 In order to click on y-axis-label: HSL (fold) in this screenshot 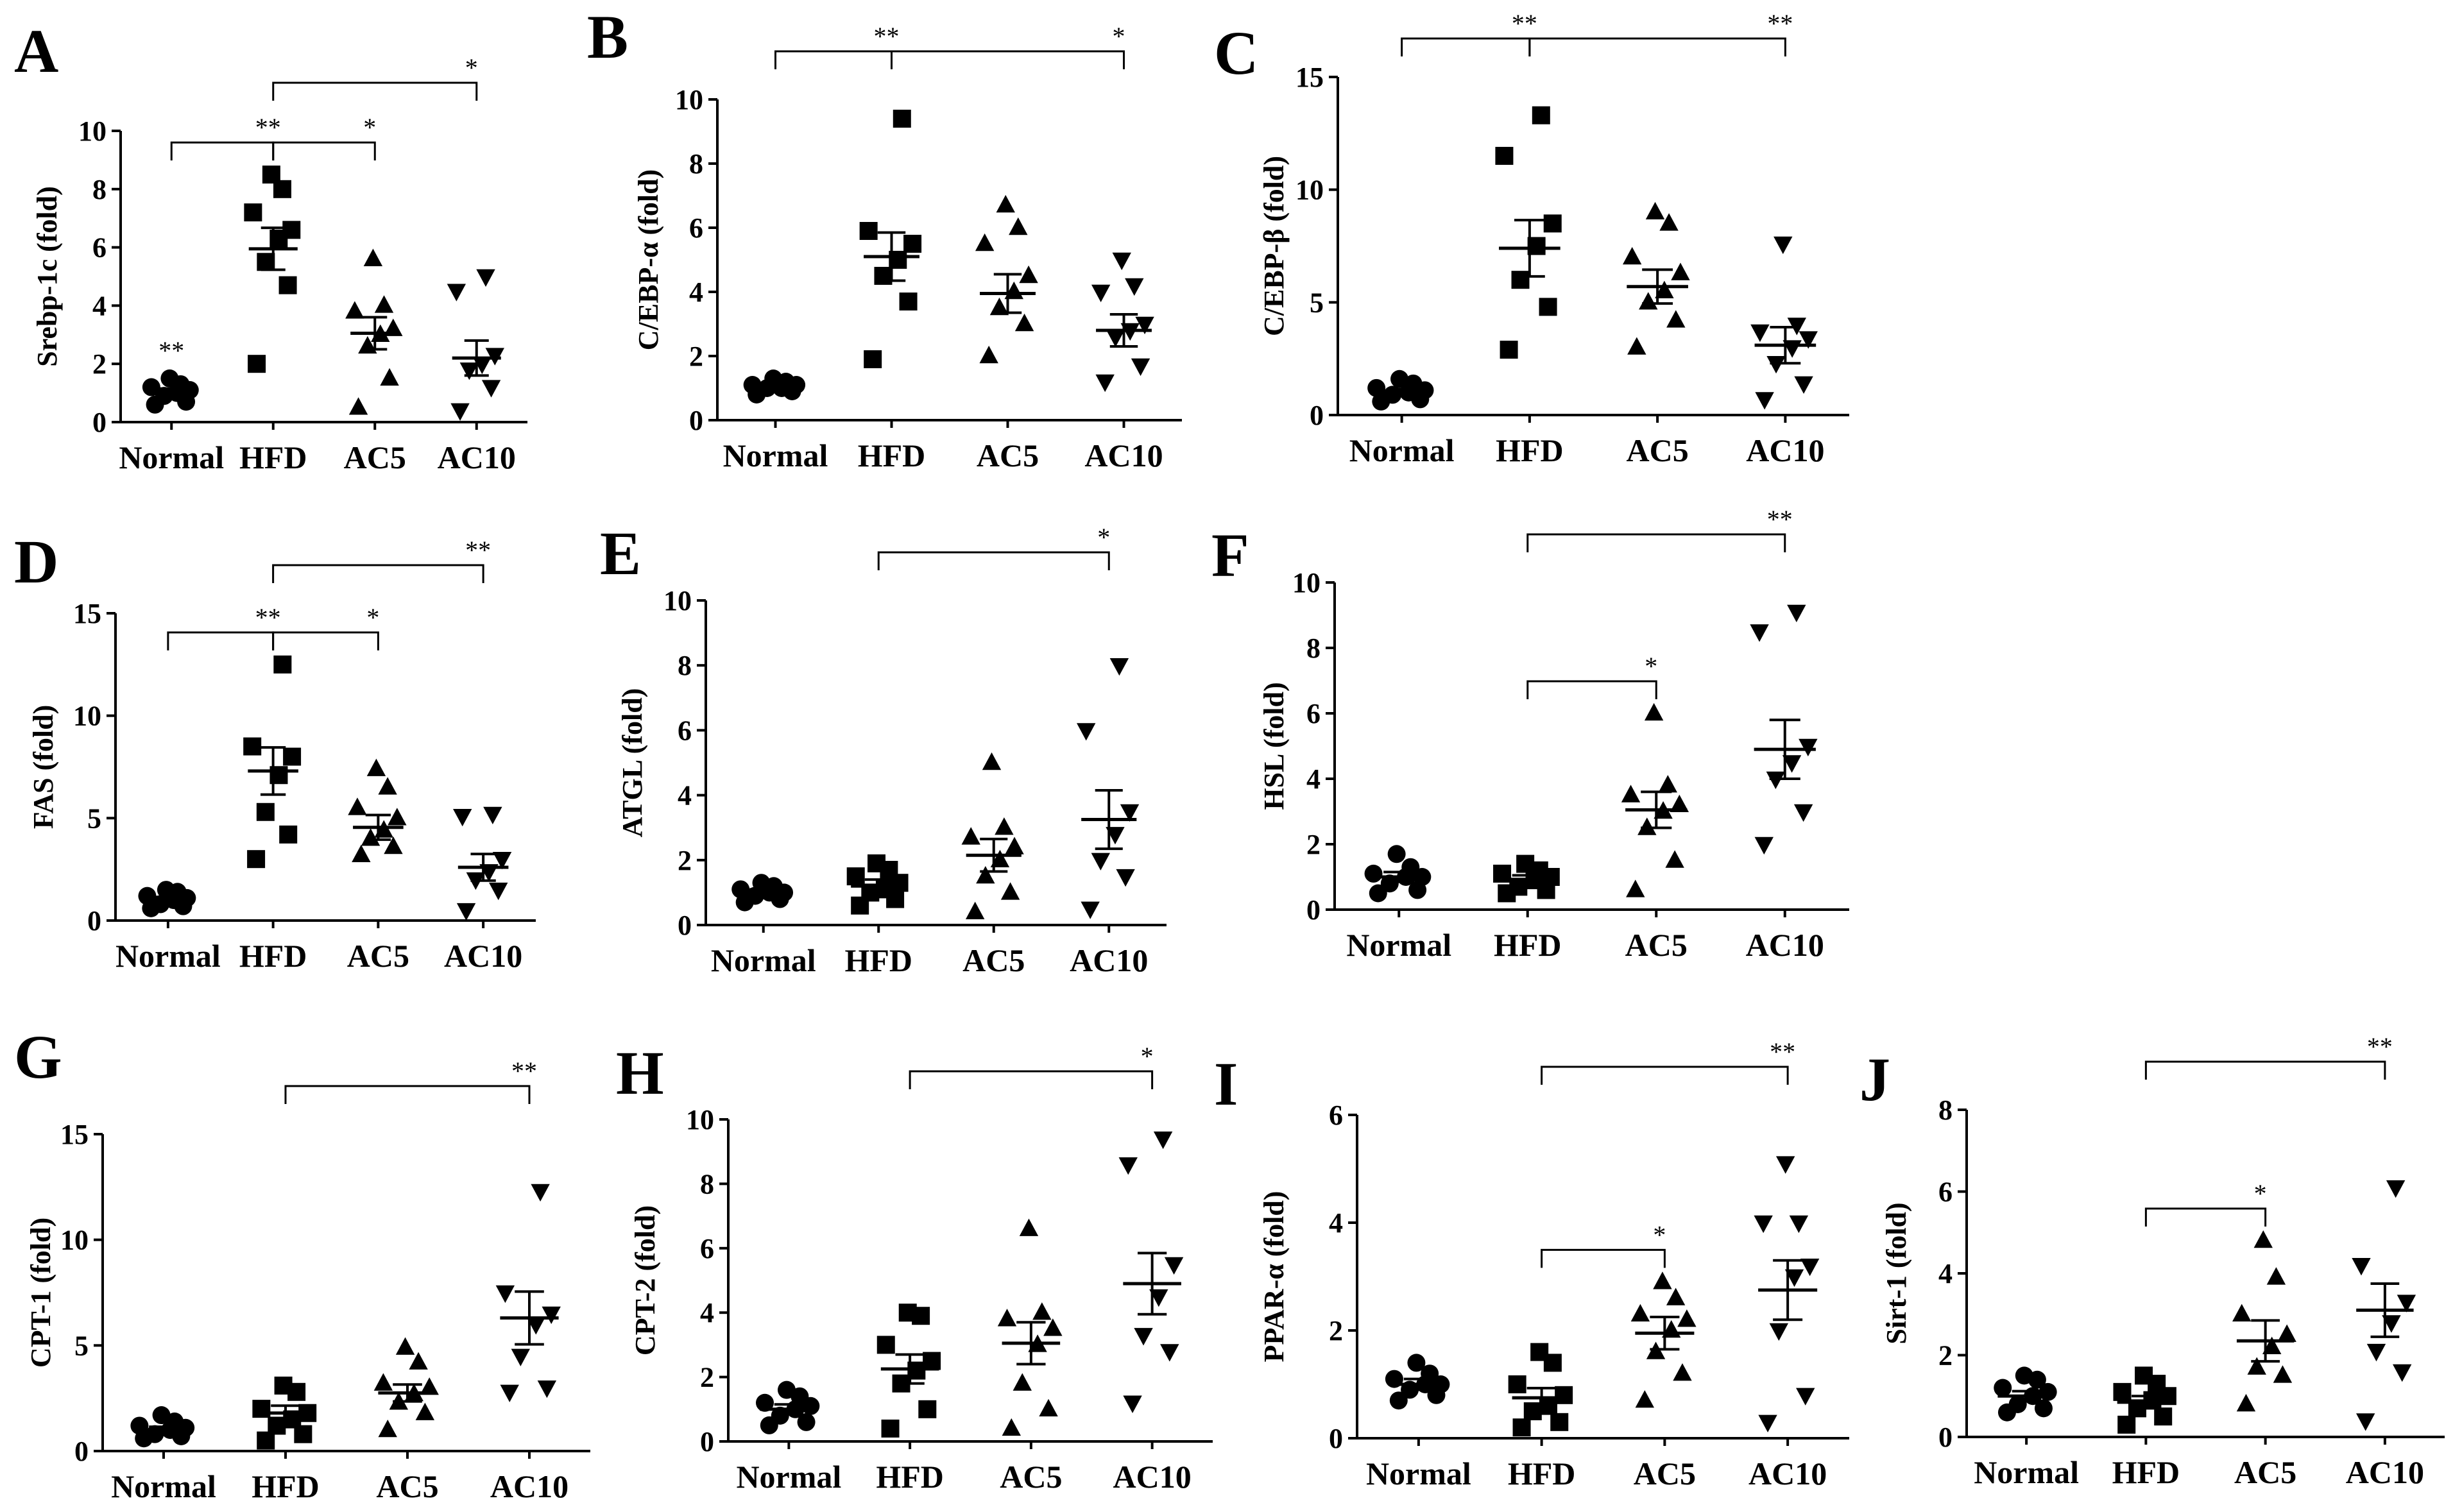, I will do `click(1274, 746)`.